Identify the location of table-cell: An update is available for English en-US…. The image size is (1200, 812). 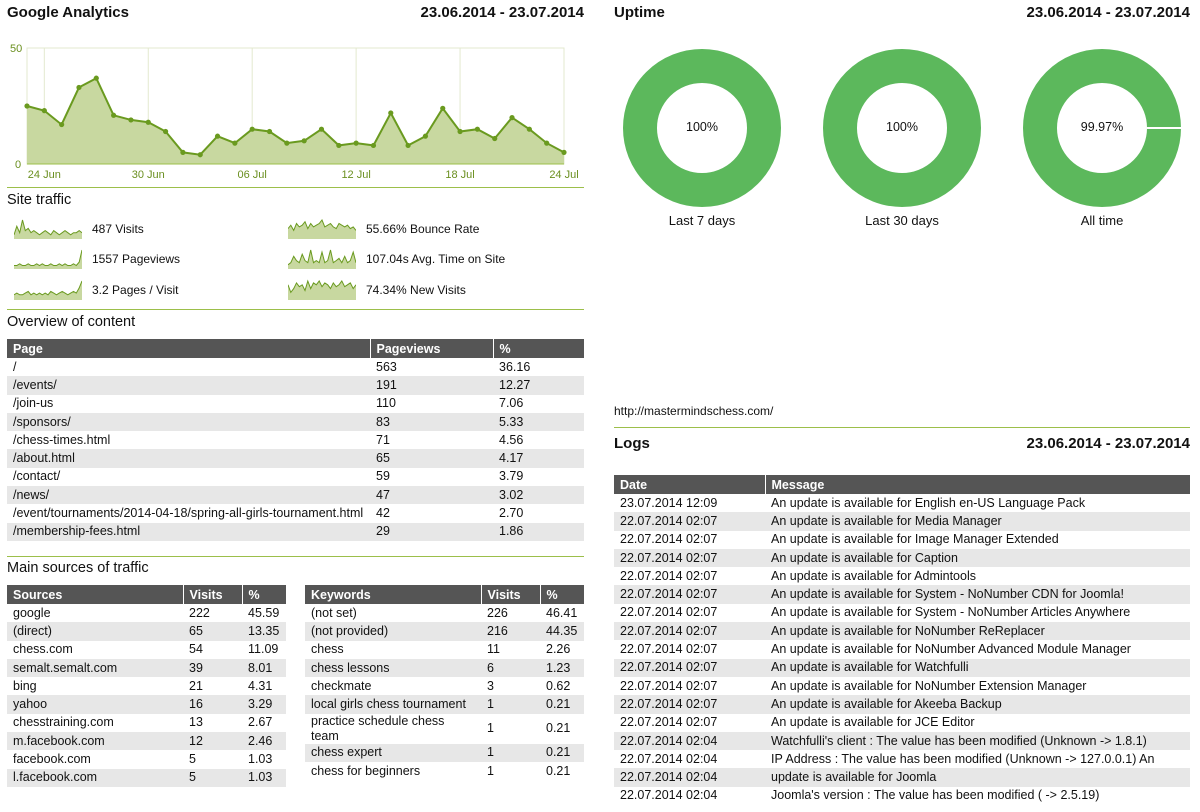
(928, 502).